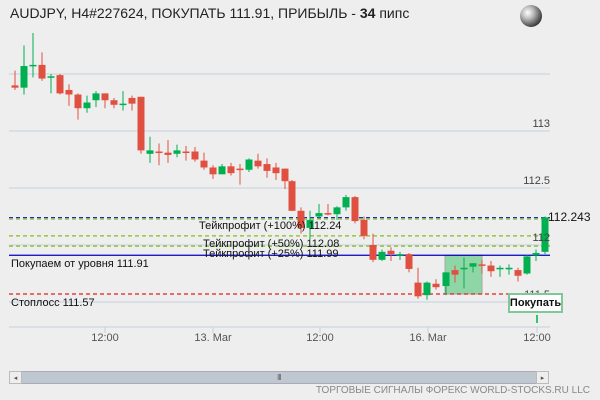 The height and width of the screenshot is (400, 600). I want to click on stoploss-label: Стоплосс 111.57, so click(53, 303).